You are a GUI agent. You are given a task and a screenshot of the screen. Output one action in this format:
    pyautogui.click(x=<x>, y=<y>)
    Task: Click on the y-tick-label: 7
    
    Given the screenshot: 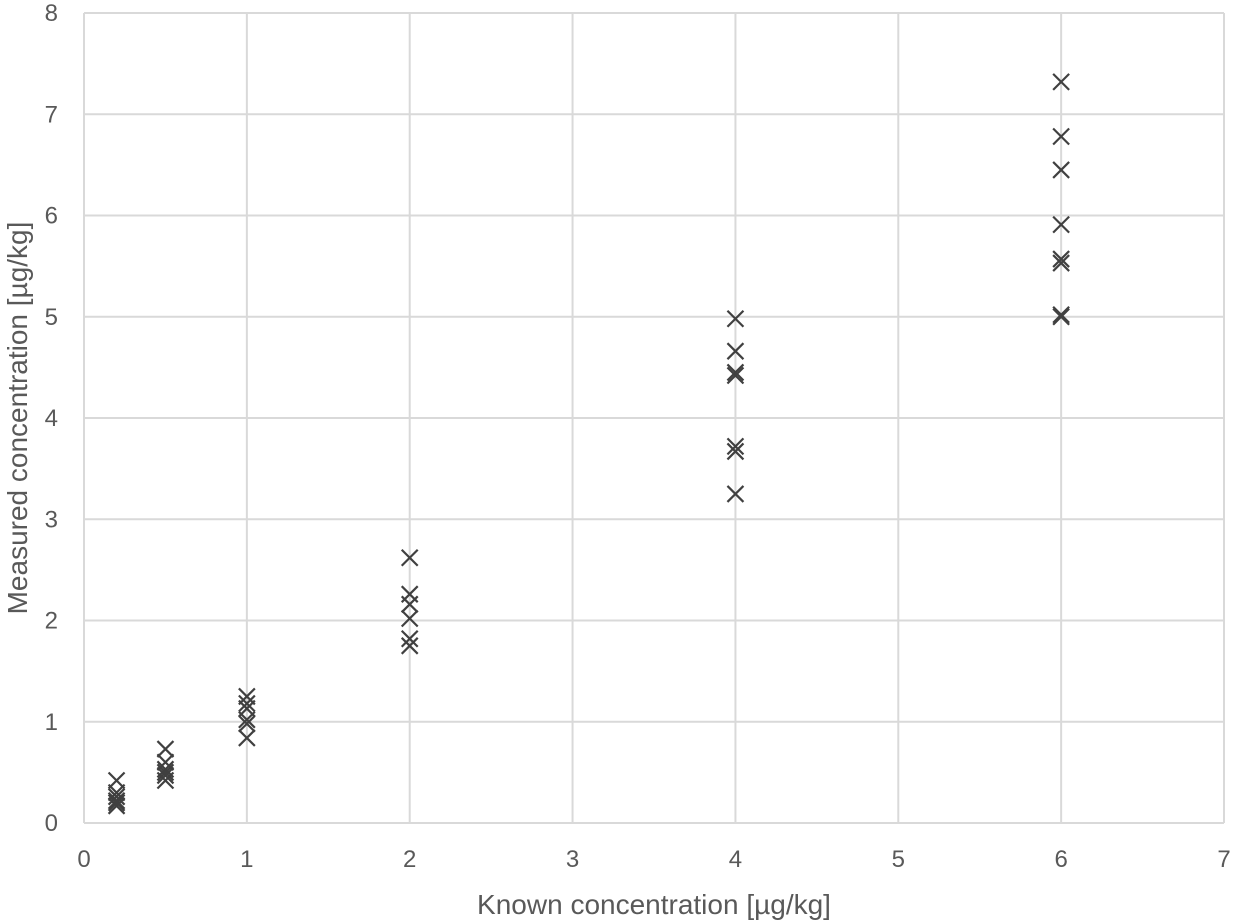 What is the action you would take?
    pyautogui.click(x=51, y=114)
    